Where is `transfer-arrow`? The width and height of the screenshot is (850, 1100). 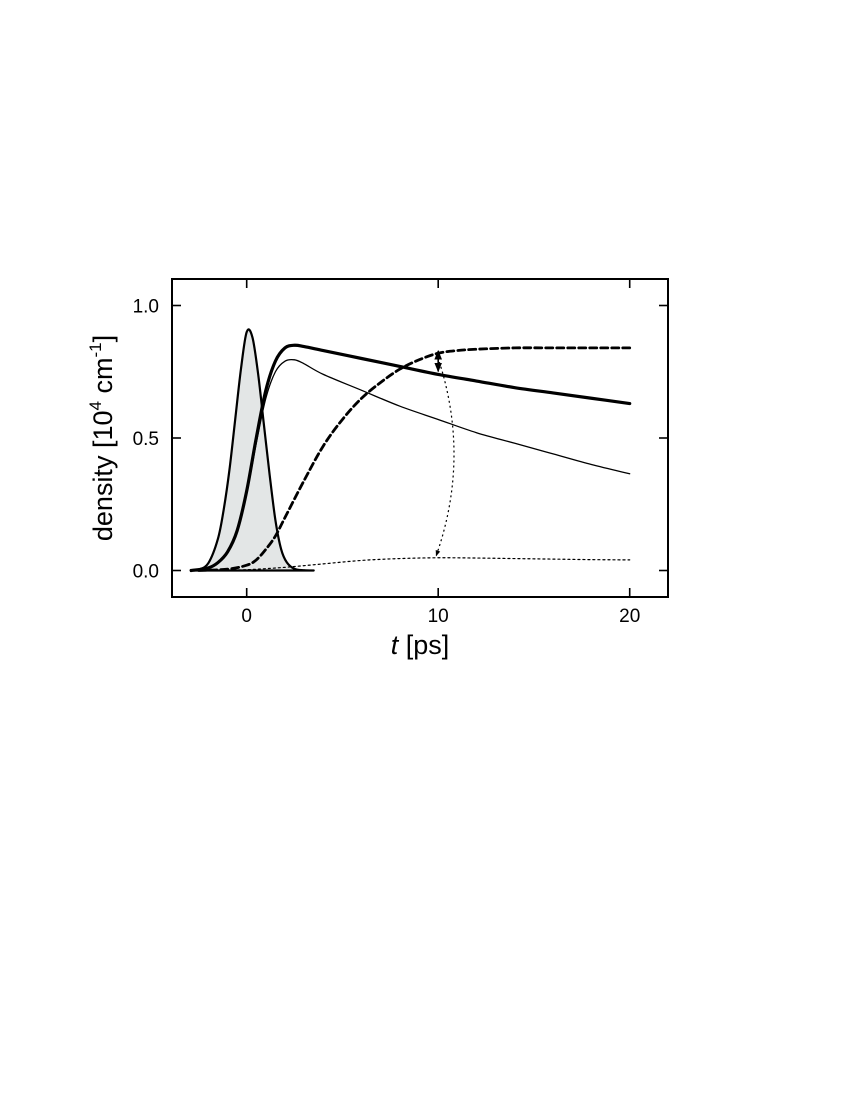
transfer-arrow is located at coordinates (445, 454).